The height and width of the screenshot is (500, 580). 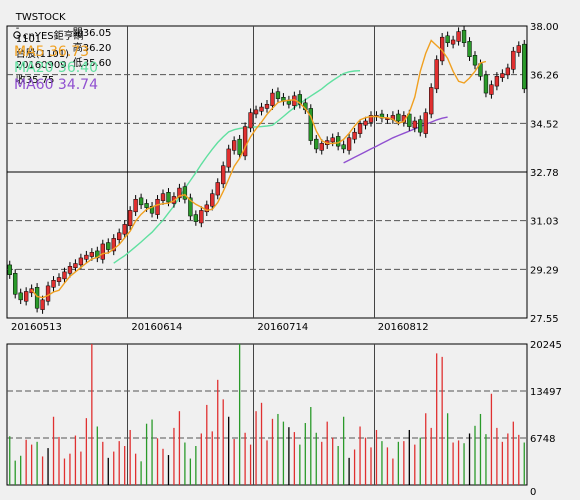 I want to click on legend-ma60: MA60 34.74, so click(x=56, y=85).